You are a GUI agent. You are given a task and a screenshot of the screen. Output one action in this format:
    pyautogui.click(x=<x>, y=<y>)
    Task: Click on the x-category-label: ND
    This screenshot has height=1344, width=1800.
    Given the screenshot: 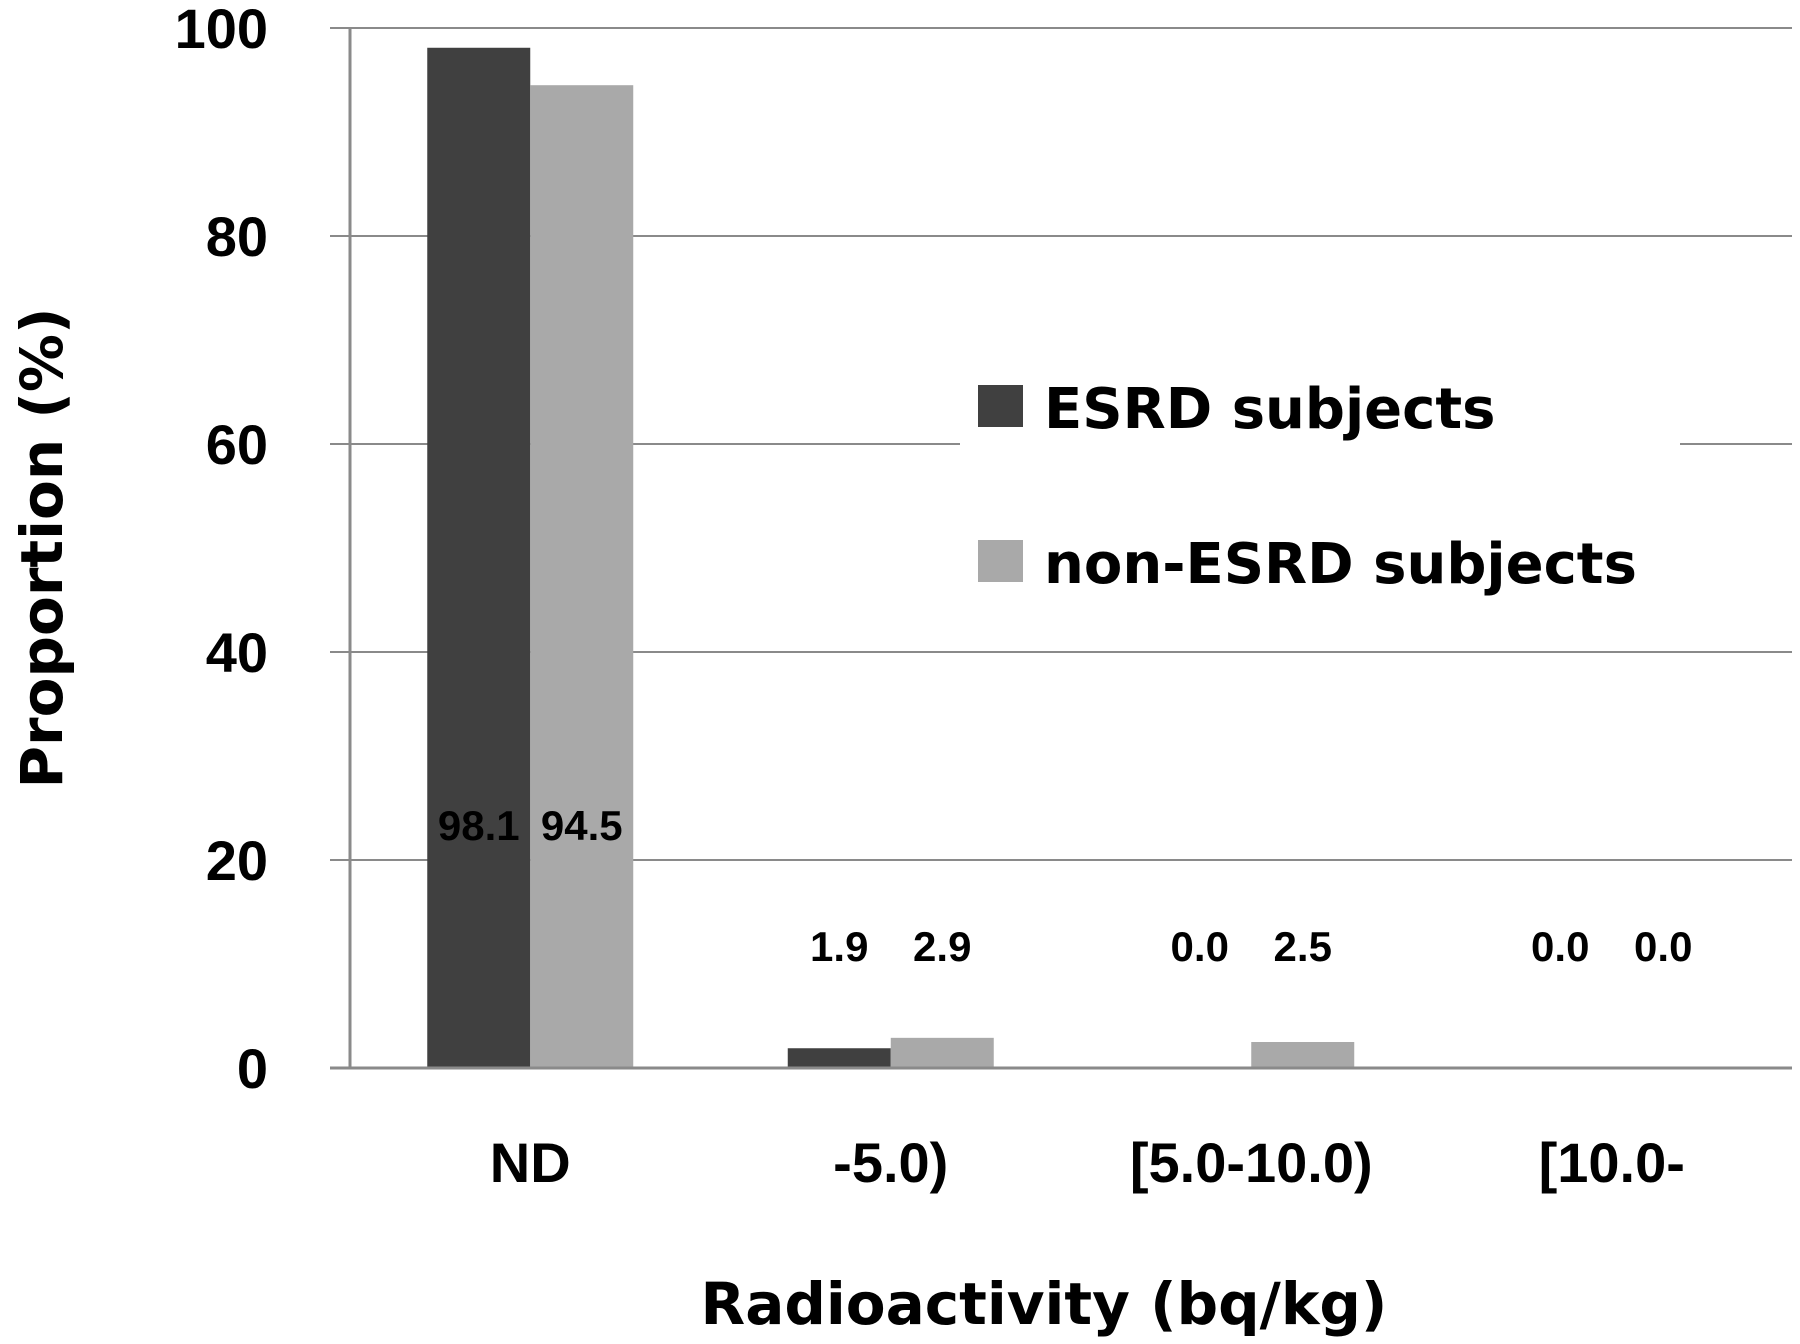 What is the action you would take?
    pyautogui.click(x=530, y=1162)
    